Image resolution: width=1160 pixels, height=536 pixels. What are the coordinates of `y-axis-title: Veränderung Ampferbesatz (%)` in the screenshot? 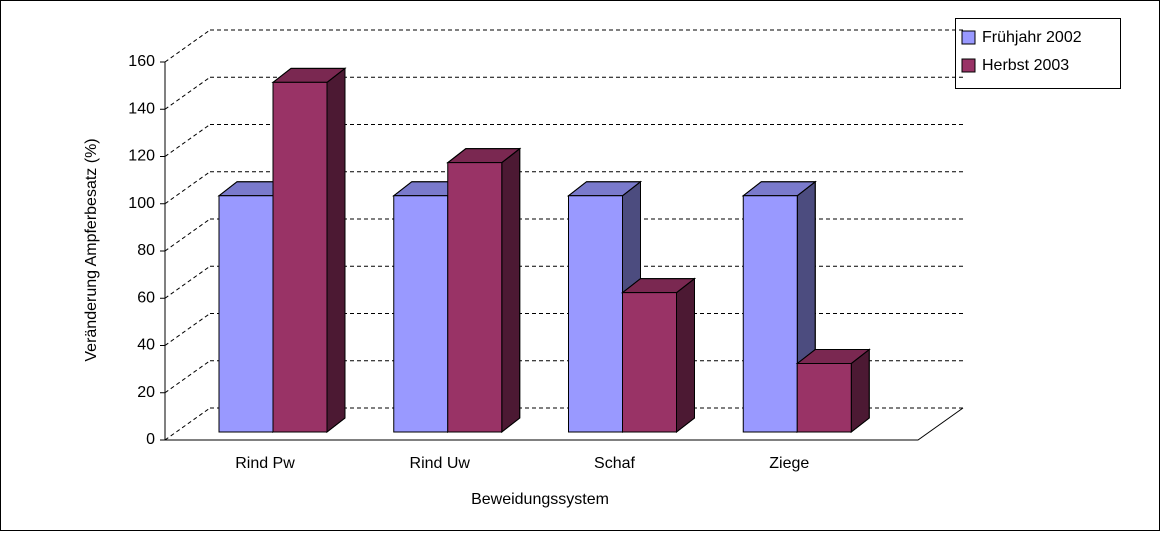 It's located at (91, 249).